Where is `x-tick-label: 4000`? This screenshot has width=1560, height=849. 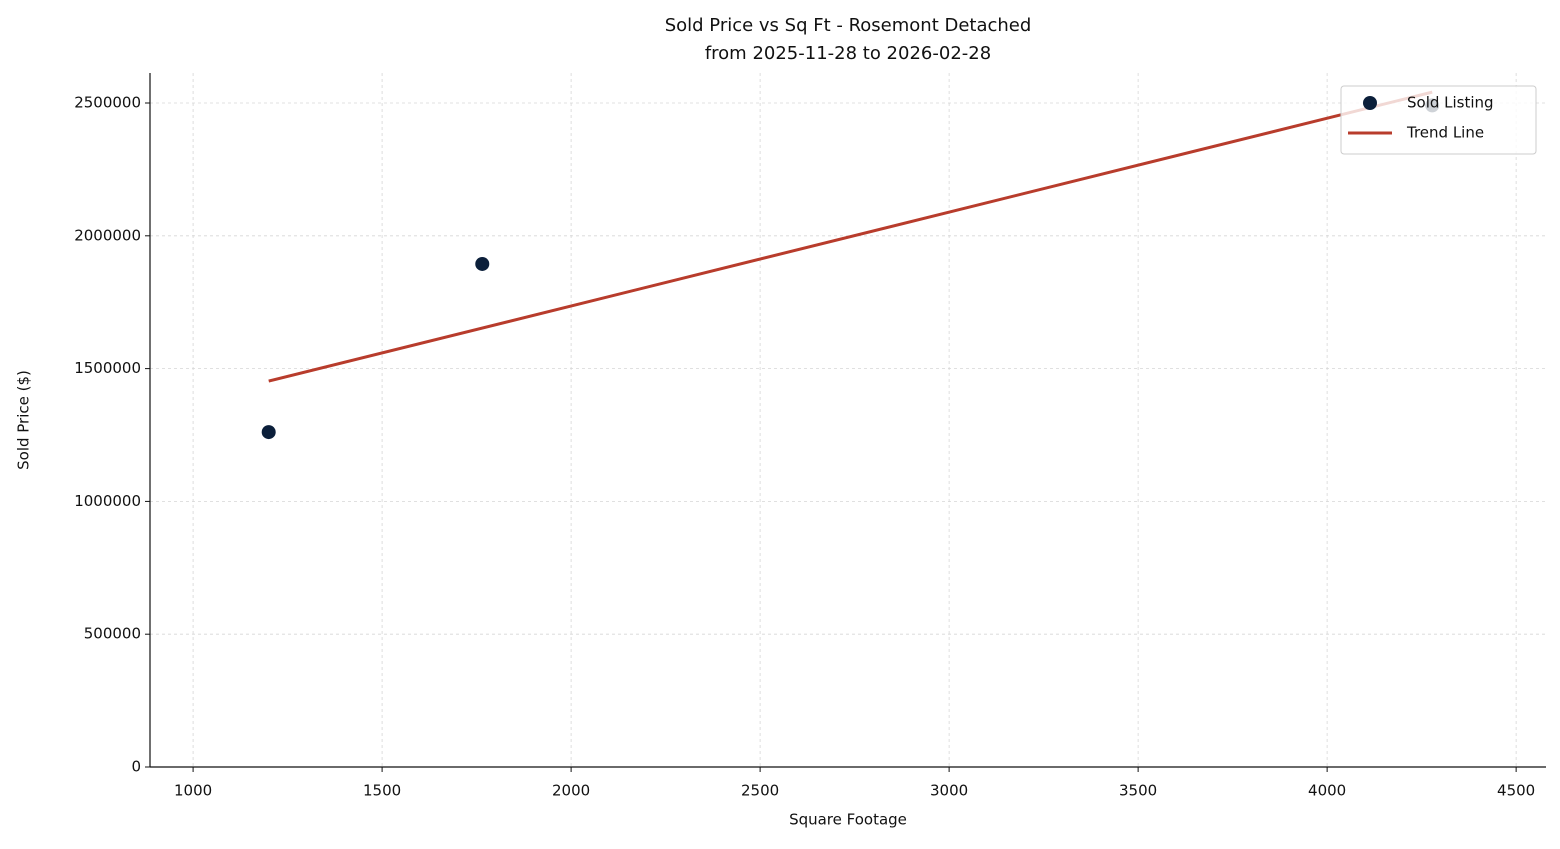 x-tick-label: 4000 is located at coordinates (1327, 791).